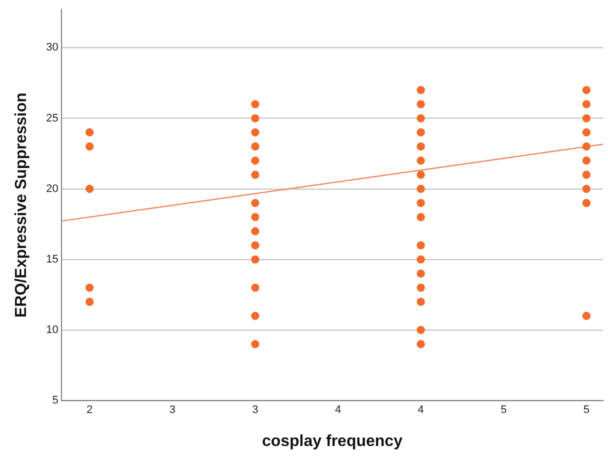 This screenshot has width=608, height=459. I want to click on y-tick-label: 25, so click(52, 118).